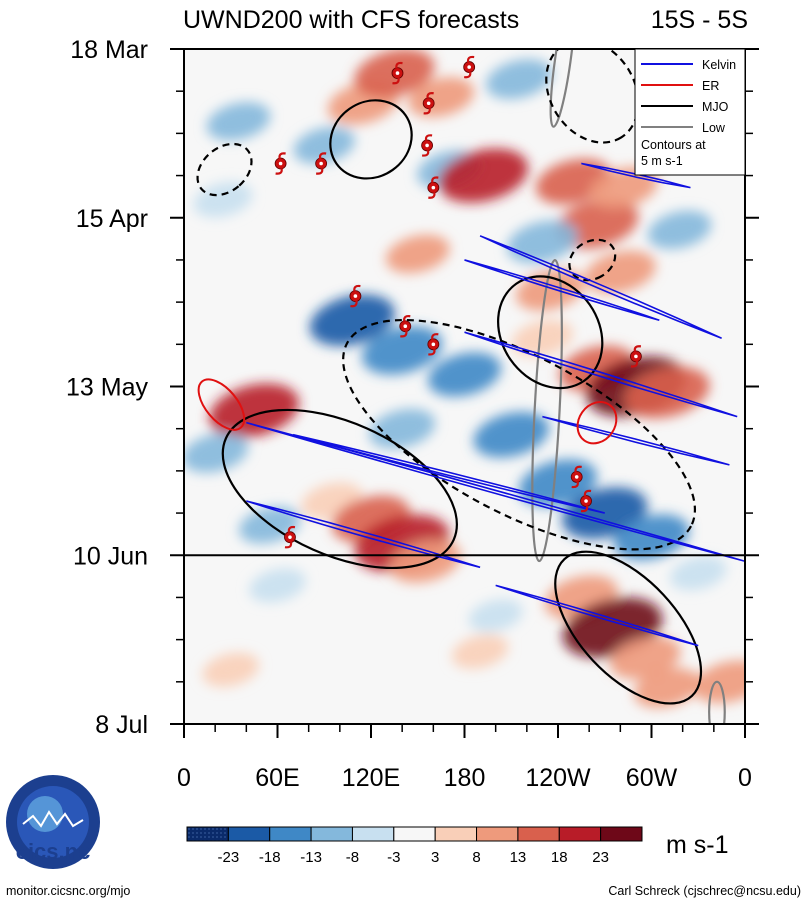 Image resolution: width=809 pixels, height=907 pixels. What do you see at coordinates (68, 891) in the screenshot?
I see `footer-url: monitor.cicsnc.org/mjo` at bounding box center [68, 891].